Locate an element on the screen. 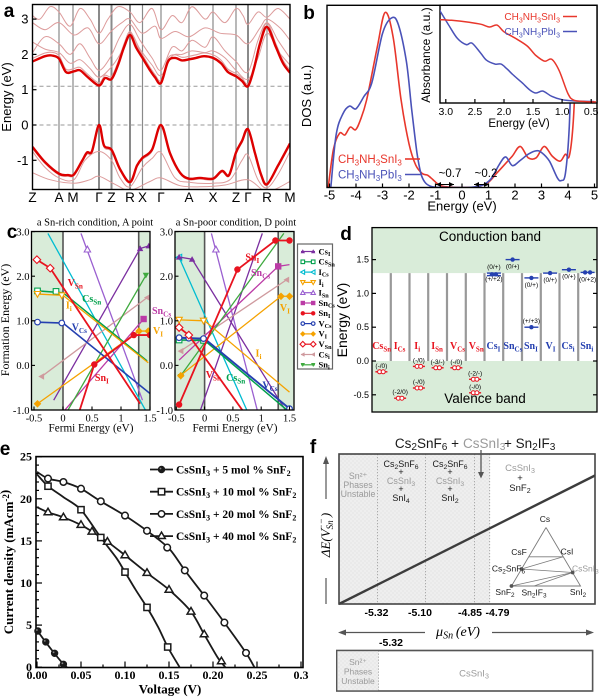 The height and width of the screenshot is (700, 600). svg-text: -4.85 is located at coordinates (470, 613).